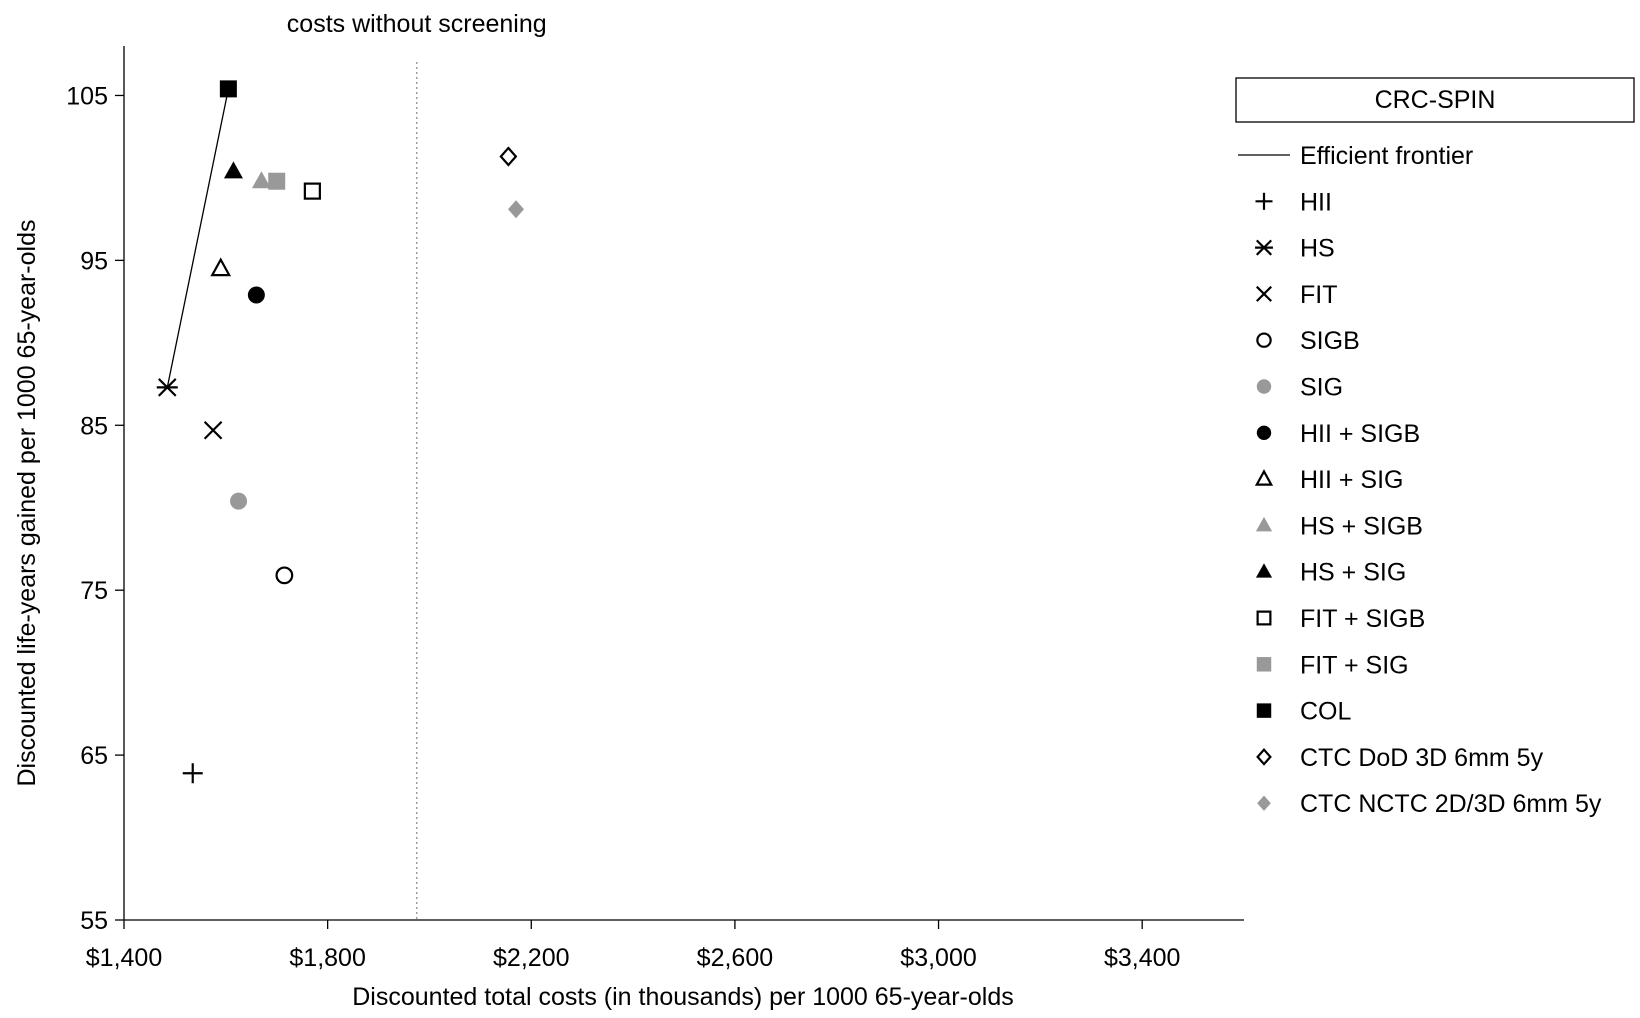  What do you see at coordinates (1264, 757) in the screenshot?
I see `legend-swatch-ctc-dod-3d-6mm-5y` at bounding box center [1264, 757].